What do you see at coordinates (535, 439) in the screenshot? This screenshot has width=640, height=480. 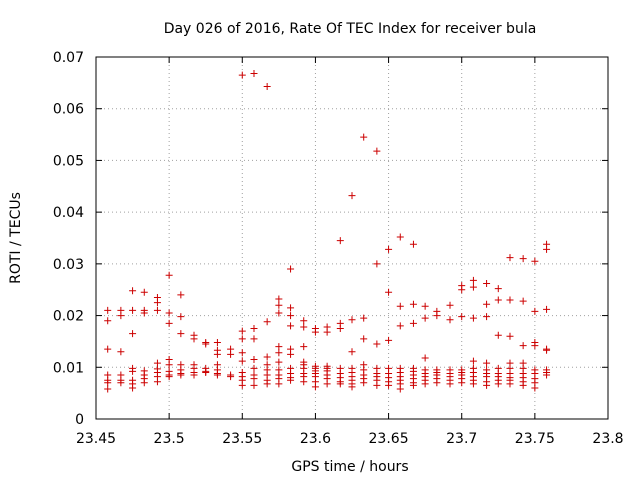 I see `x-tick-label: 23.75` at bounding box center [535, 439].